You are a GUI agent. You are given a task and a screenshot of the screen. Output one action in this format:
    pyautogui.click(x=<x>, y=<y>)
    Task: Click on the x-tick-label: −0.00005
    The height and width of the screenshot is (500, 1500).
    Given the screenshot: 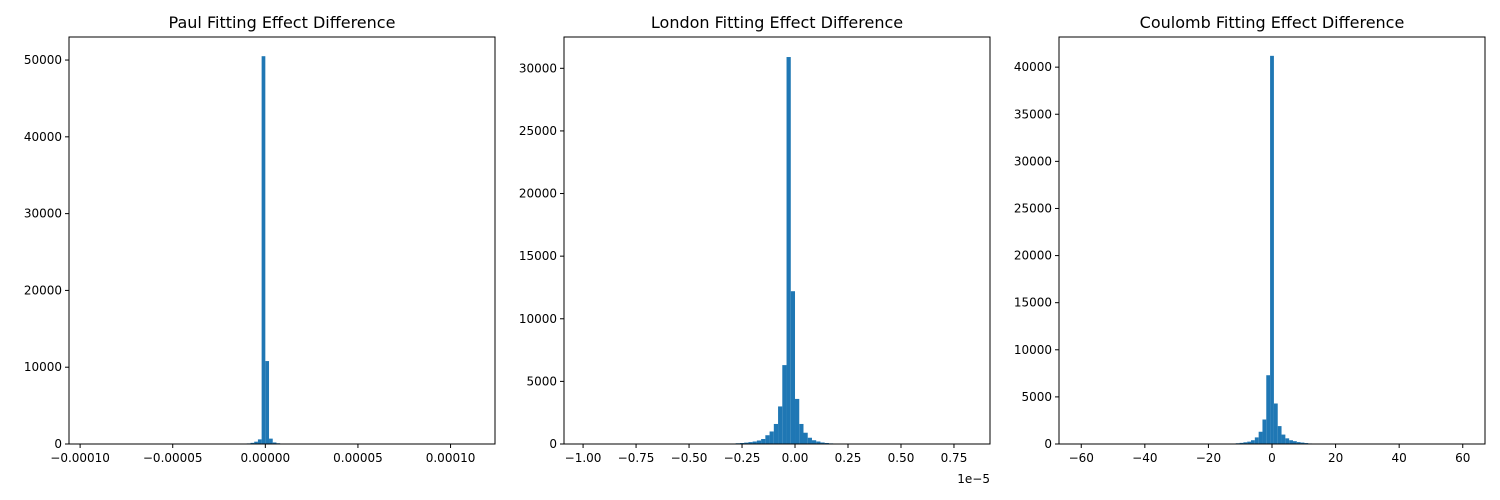 What is the action you would take?
    pyautogui.click(x=173, y=458)
    